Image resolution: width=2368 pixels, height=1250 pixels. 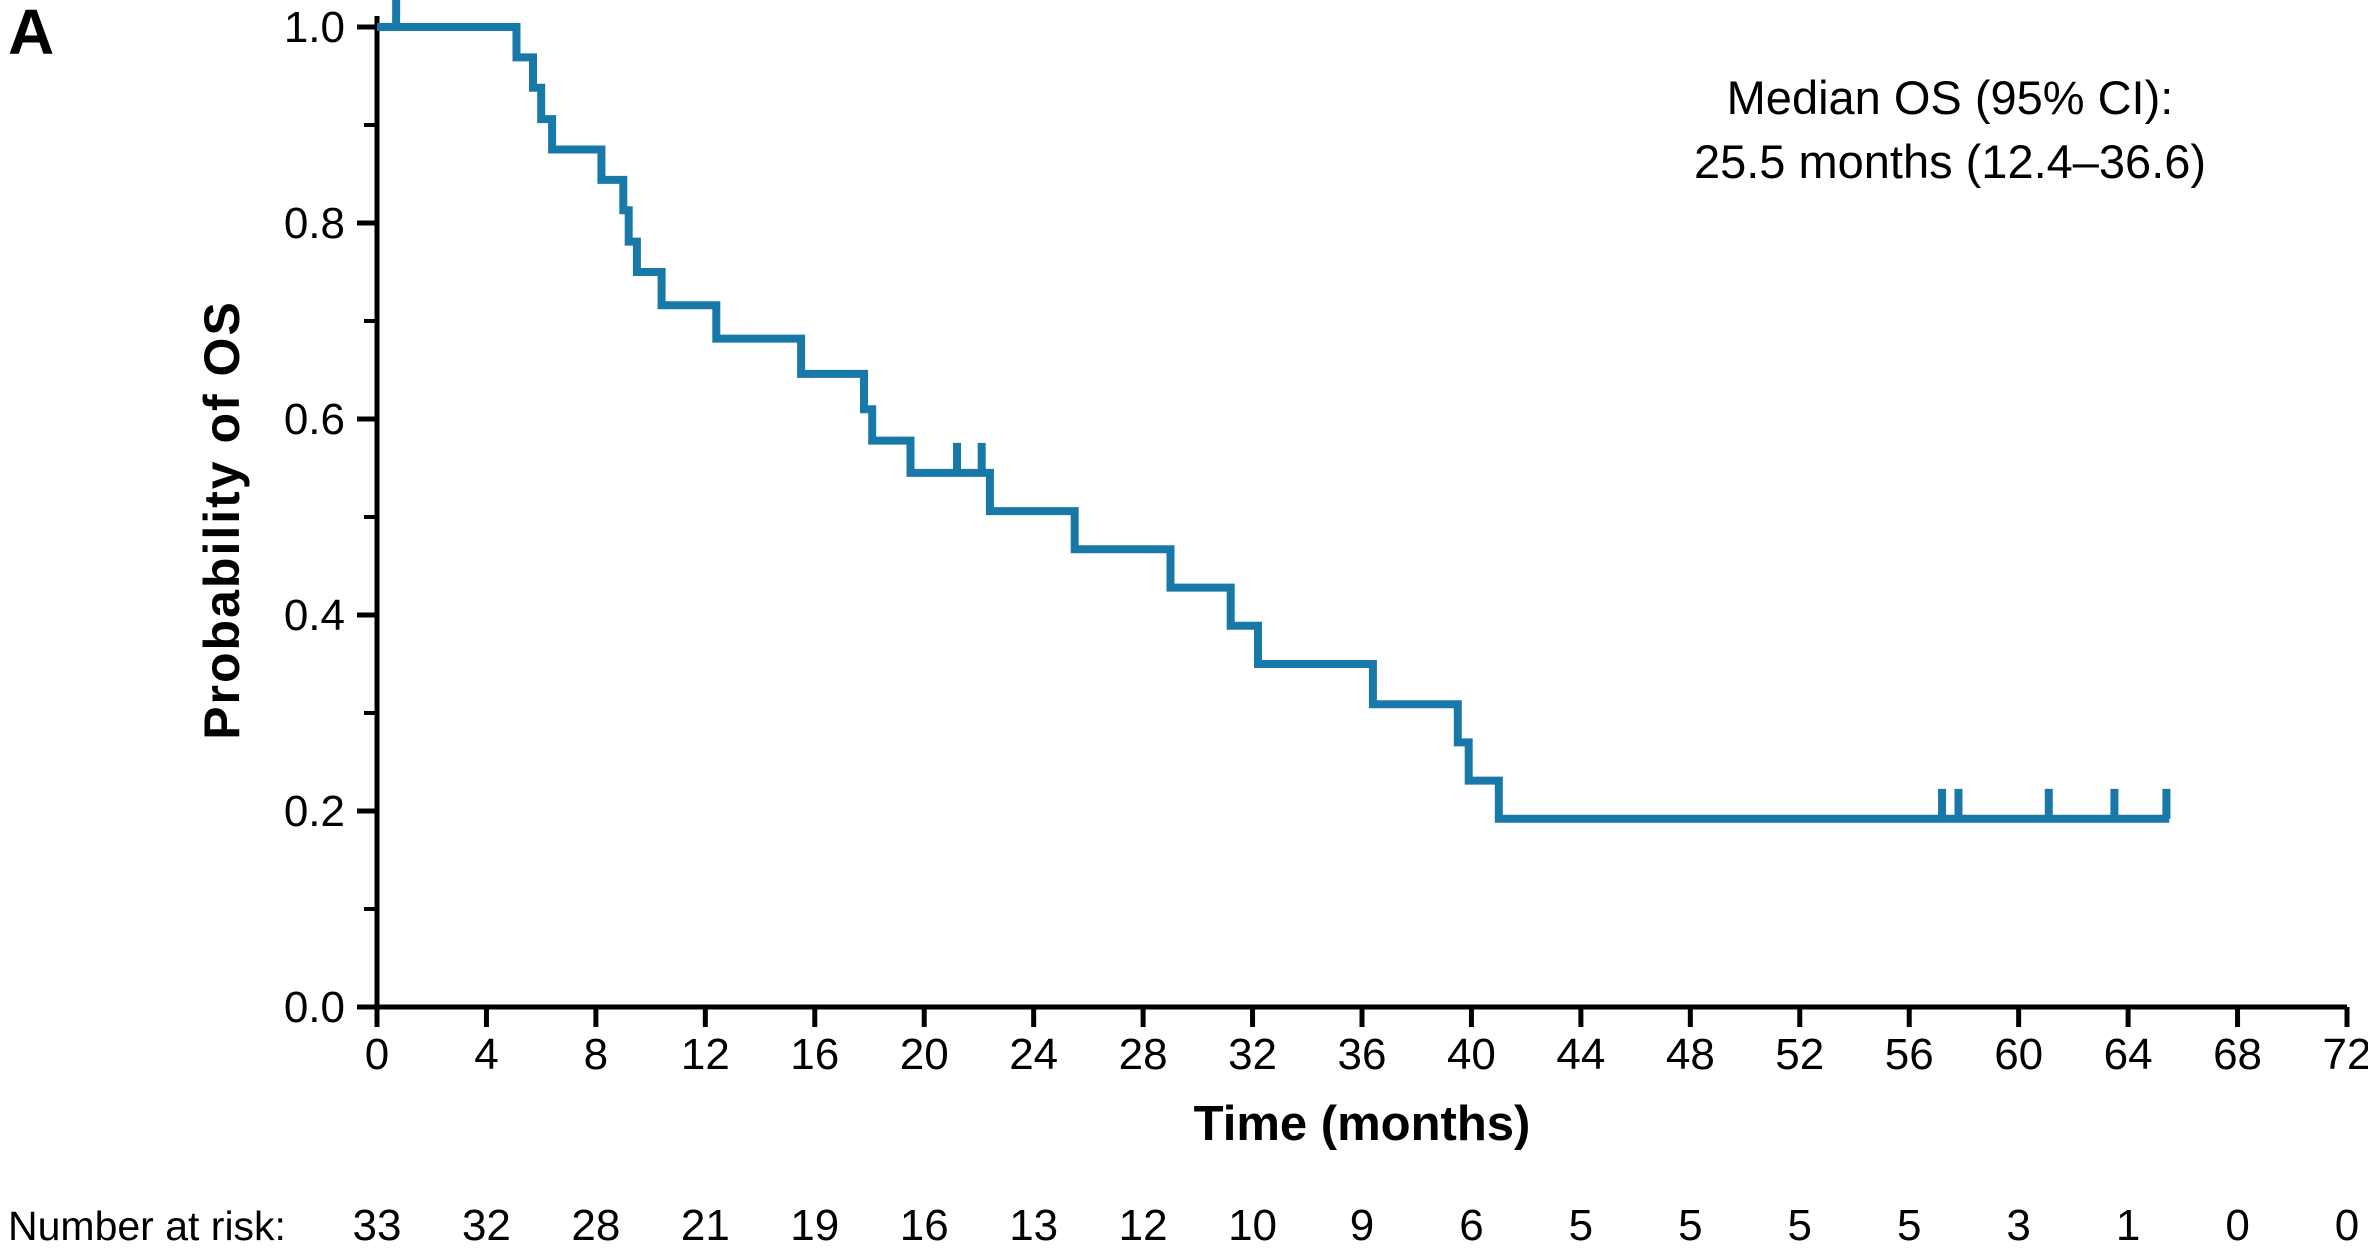 What do you see at coordinates (1033, 1054) in the screenshot?
I see `x-tick-label: 24` at bounding box center [1033, 1054].